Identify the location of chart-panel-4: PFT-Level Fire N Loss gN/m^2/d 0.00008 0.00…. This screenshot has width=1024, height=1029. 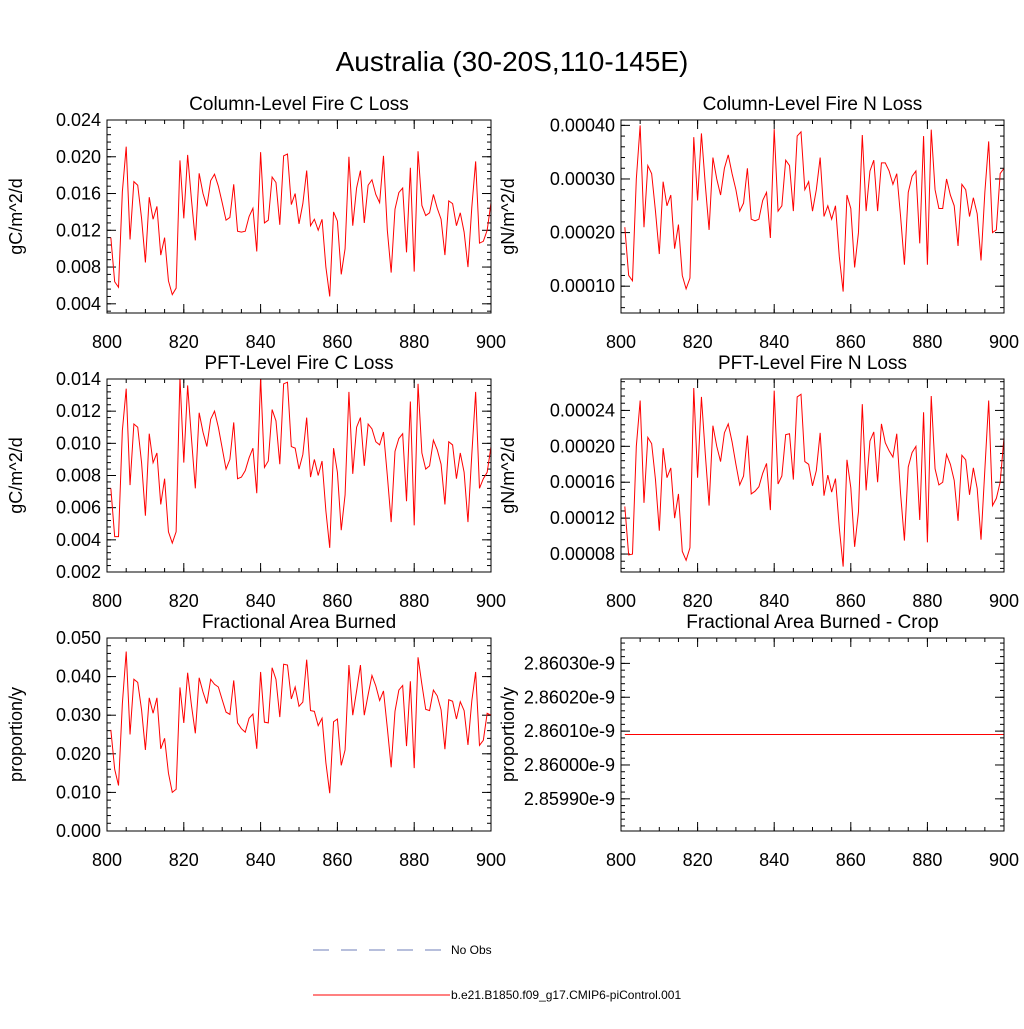
(758, 482).